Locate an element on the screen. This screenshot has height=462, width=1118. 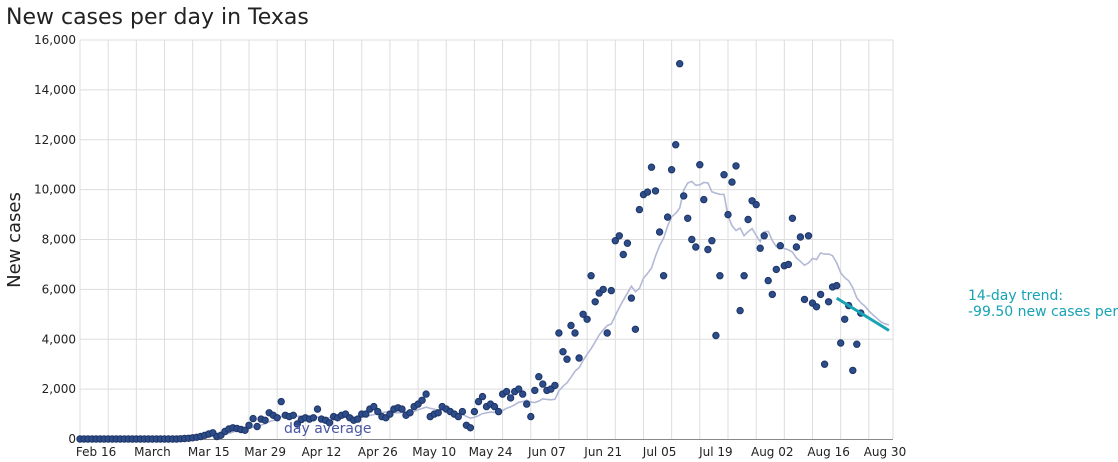
x-tick-label: March is located at coordinates (152, 452).